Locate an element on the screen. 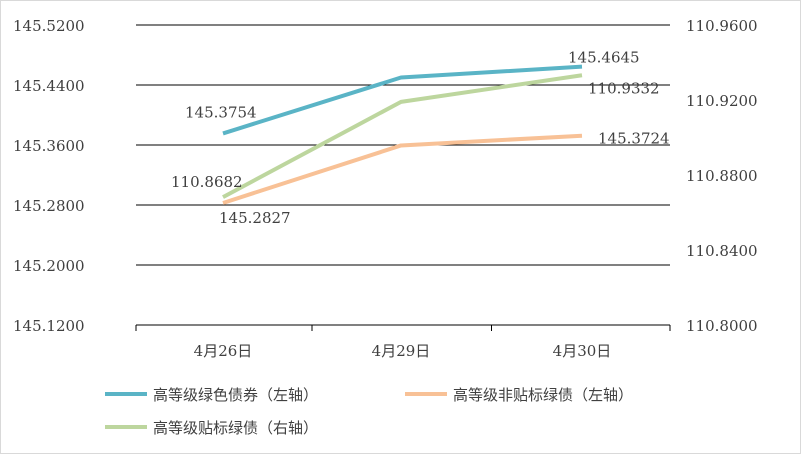  right-tick-label: 110.8000 is located at coordinates (722, 326).